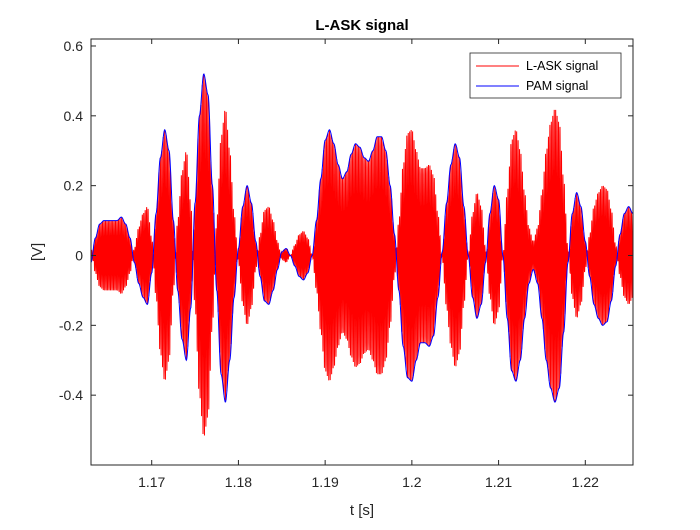 This screenshot has width=700, height=530. I want to click on y-tick-label: -0.2, so click(71, 325).